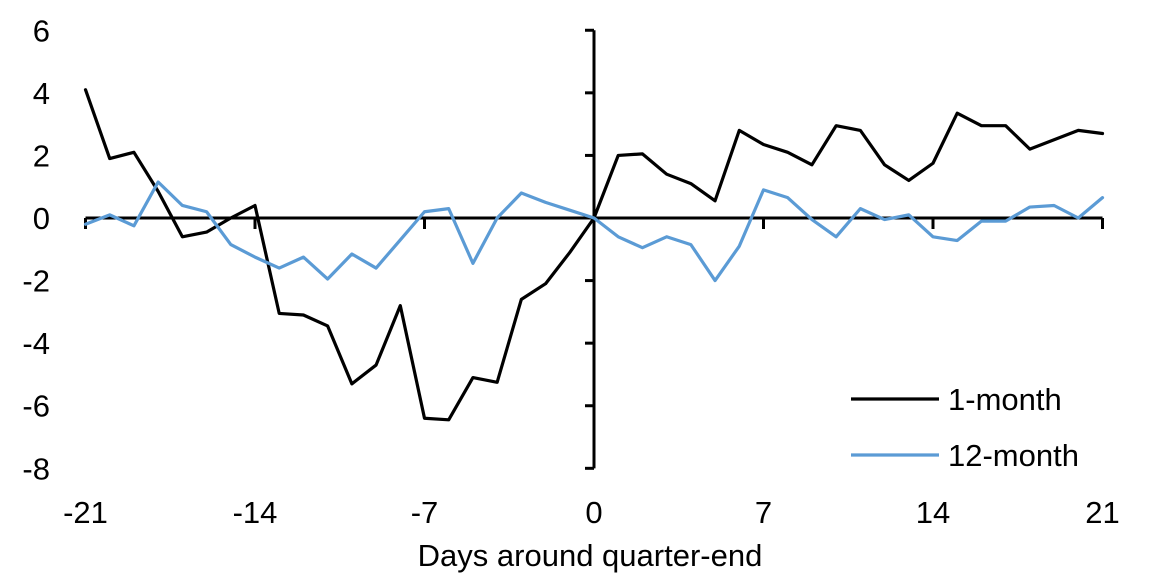 This screenshot has width=1152, height=584. Describe the element at coordinates (85, 512) in the screenshot. I see `x-tick-label: -21` at that location.